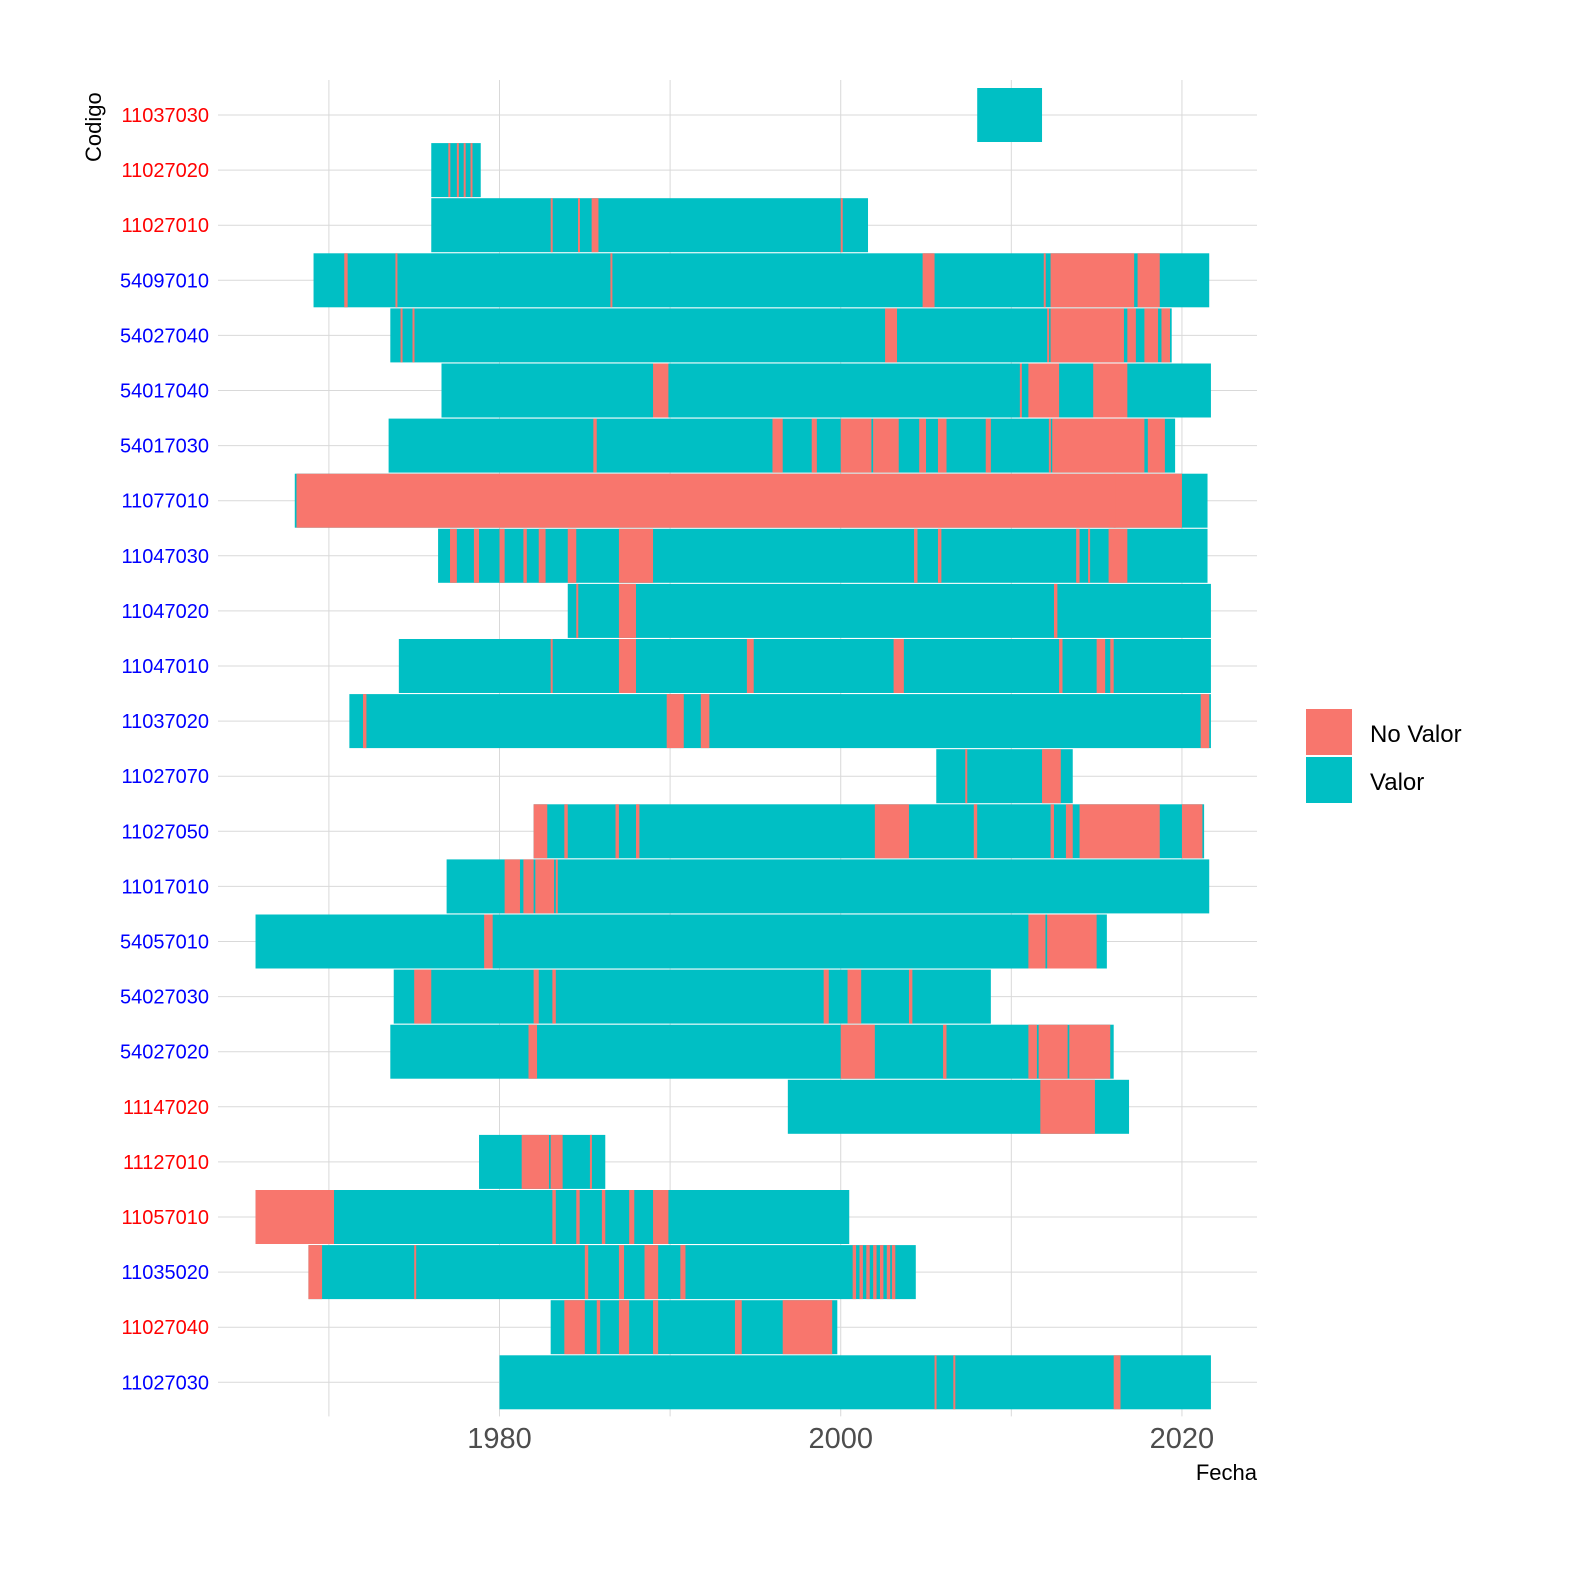 Image resolution: width=1574 pixels, height=1574 pixels. What do you see at coordinates (166, 1273) in the screenshot?
I see `y-tick-label: 11035020` at bounding box center [166, 1273].